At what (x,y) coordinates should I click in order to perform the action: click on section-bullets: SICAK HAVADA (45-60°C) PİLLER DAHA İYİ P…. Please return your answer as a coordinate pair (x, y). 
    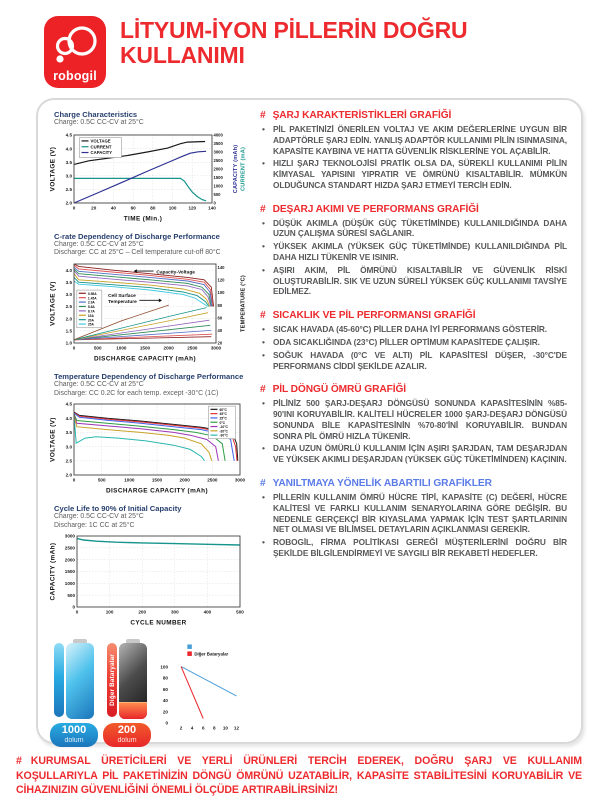
    Looking at the image, I should click on (413, 347).